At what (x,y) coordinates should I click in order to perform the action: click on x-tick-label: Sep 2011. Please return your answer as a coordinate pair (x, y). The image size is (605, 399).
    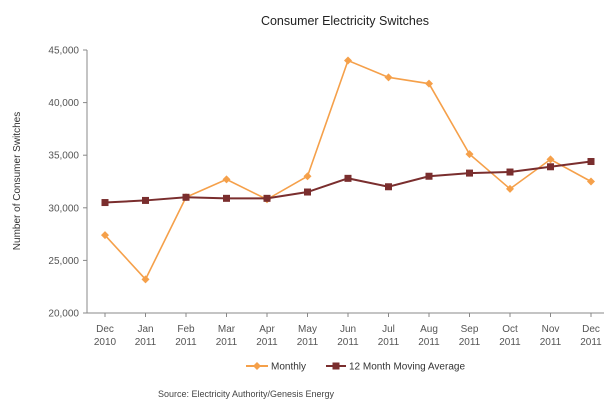
    Looking at the image, I should click on (470, 336).